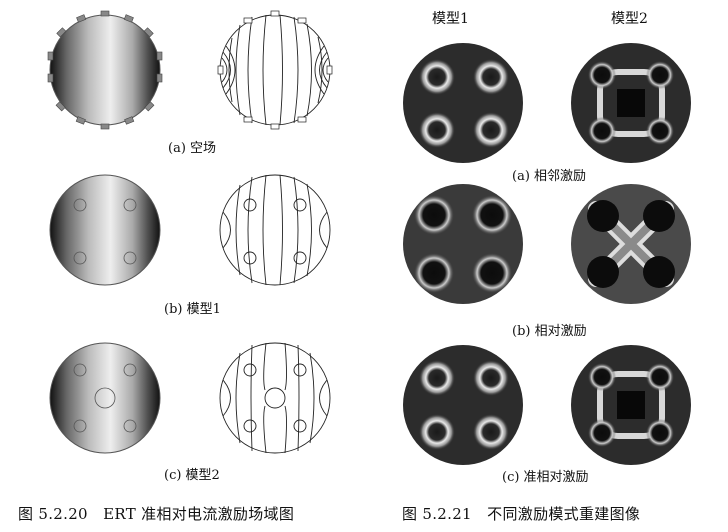  What do you see at coordinates (192, 309) in the screenshot?
I see `panel-label-model1: (b) 模型1` at bounding box center [192, 309].